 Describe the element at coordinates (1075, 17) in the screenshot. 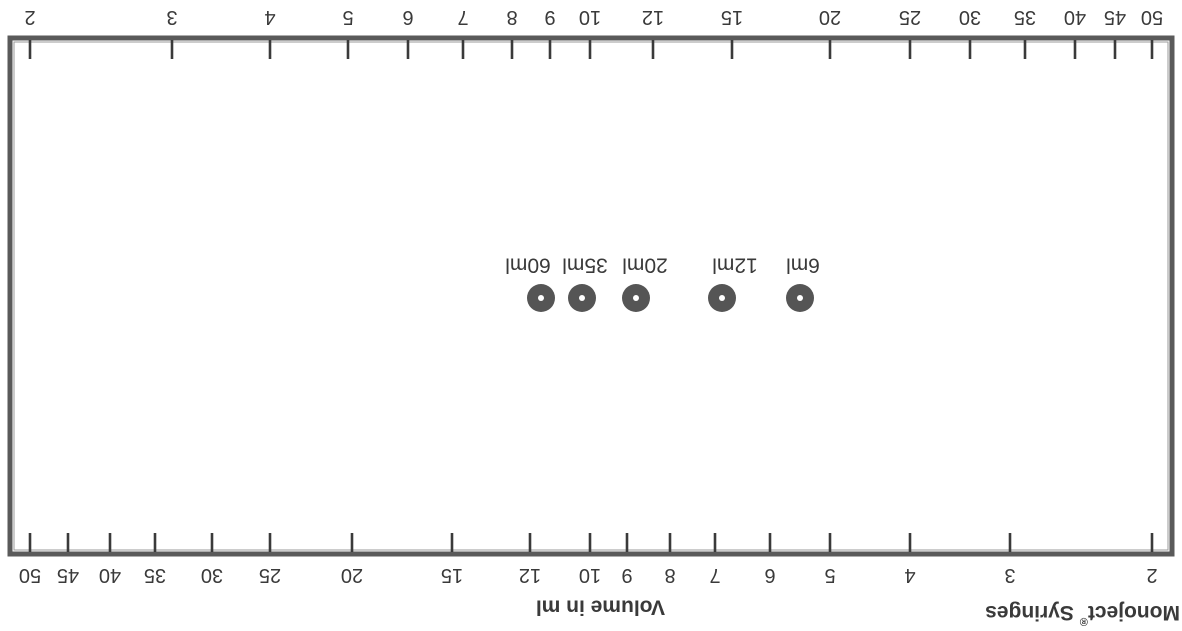

I see `top-scale-label: 40` at that location.